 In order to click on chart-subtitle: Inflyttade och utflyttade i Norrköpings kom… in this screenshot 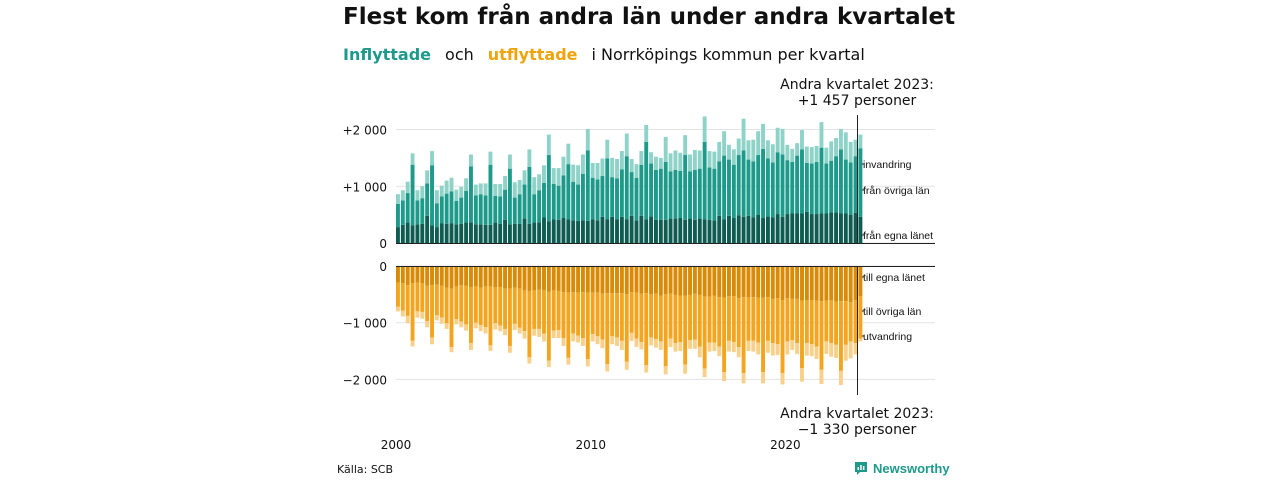, I will do `click(604, 54)`.